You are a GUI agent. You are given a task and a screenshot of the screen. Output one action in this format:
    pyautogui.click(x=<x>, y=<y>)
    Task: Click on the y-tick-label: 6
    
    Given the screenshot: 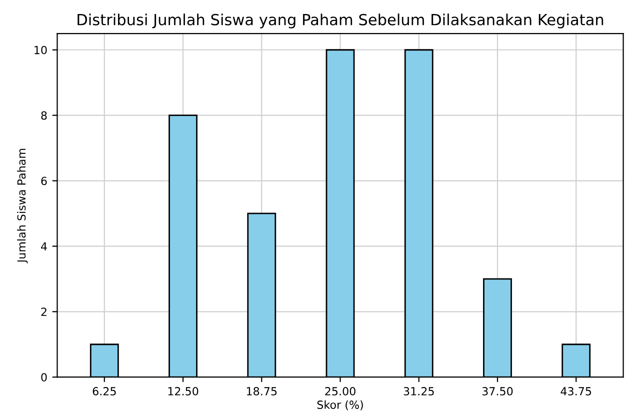 What is the action you would take?
    pyautogui.click(x=44, y=181)
    